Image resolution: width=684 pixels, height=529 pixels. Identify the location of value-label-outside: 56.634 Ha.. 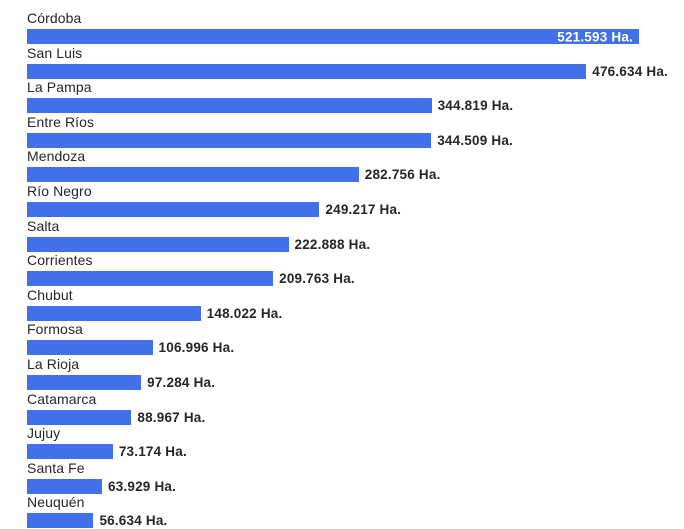
(133, 521).